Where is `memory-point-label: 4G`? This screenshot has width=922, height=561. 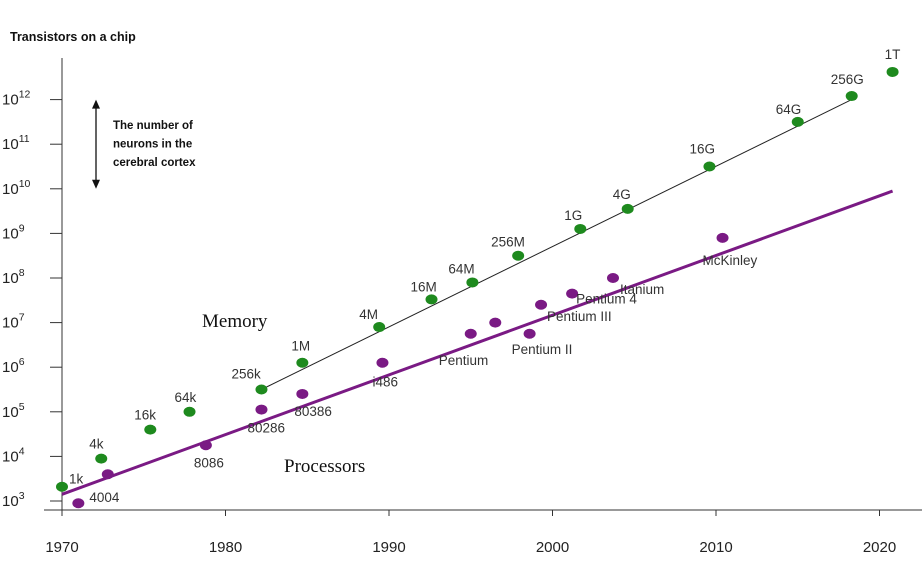
memory-point-label: 4G is located at coordinates (622, 194).